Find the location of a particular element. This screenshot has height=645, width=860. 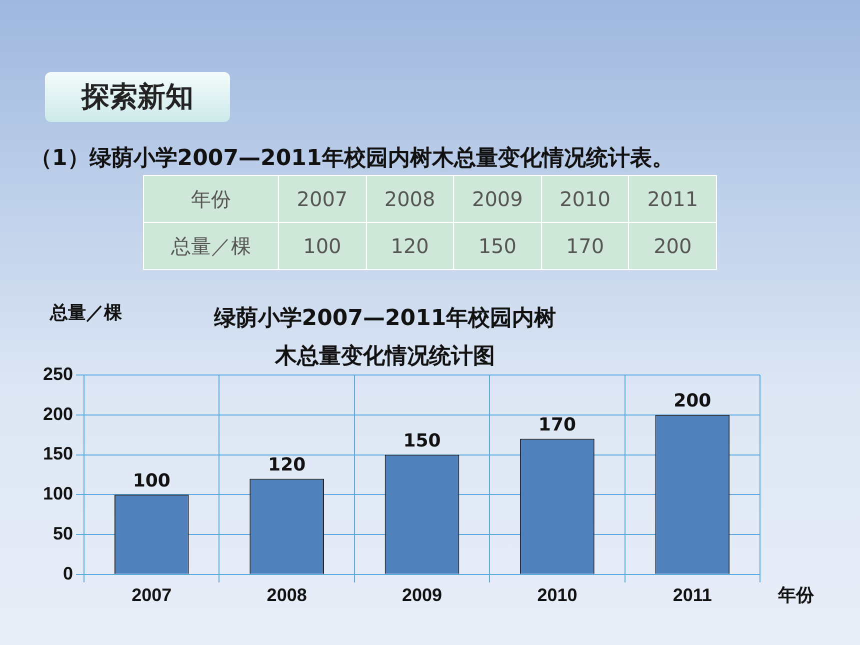

y-tick-label: 150 is located at coordinates (58, 454).